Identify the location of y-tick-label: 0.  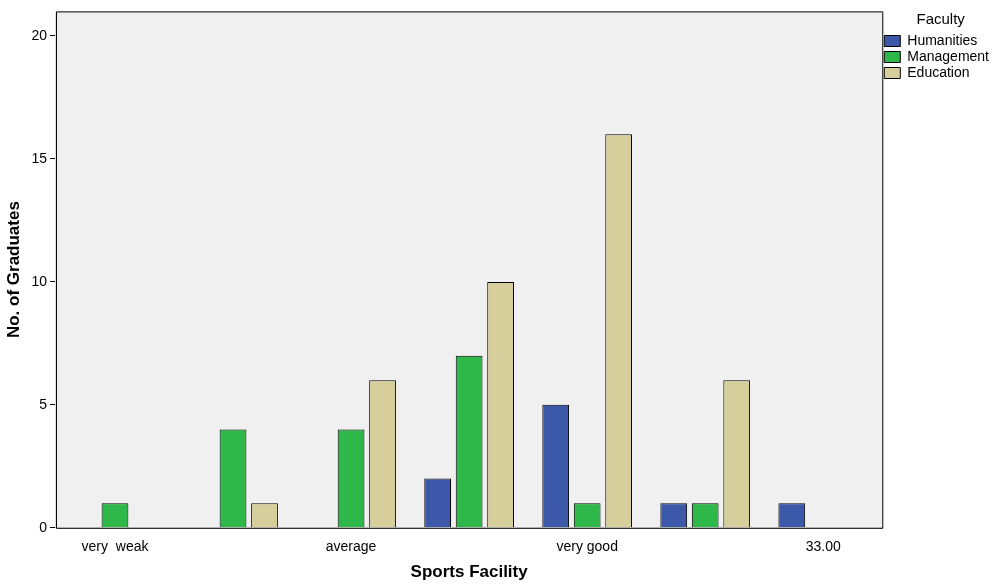
(43, 526).